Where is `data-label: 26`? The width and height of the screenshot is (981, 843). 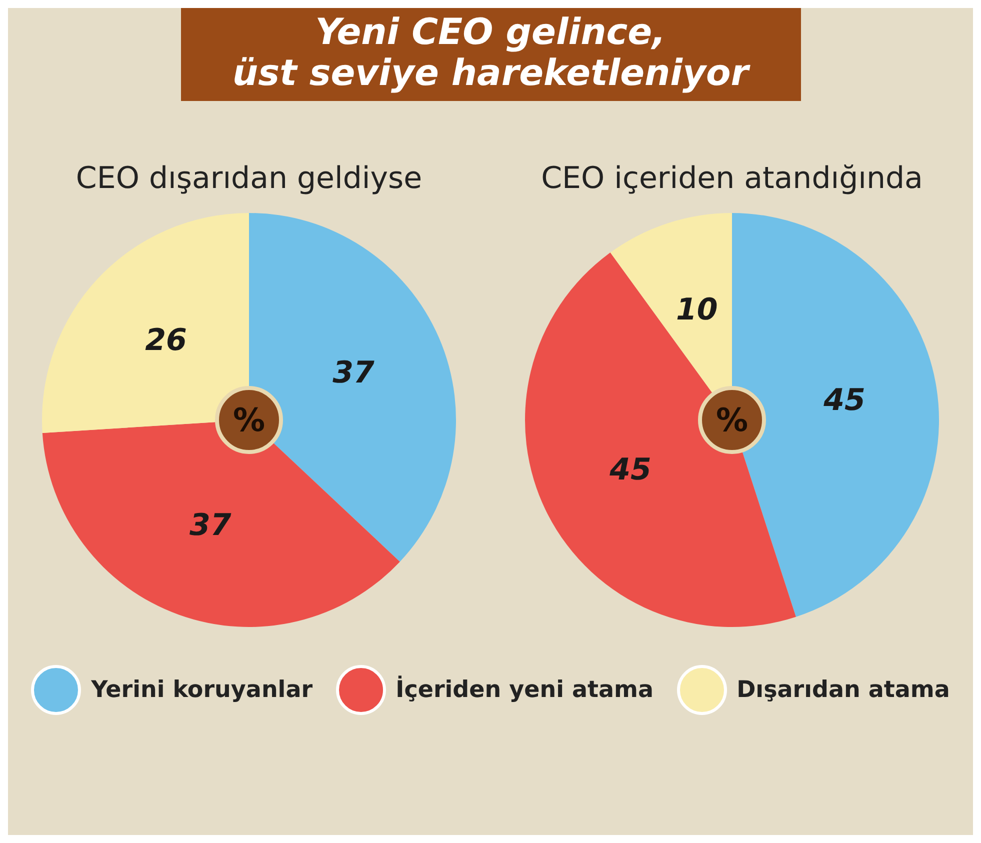 data-label: 26 is located at coordinates (166, 340).